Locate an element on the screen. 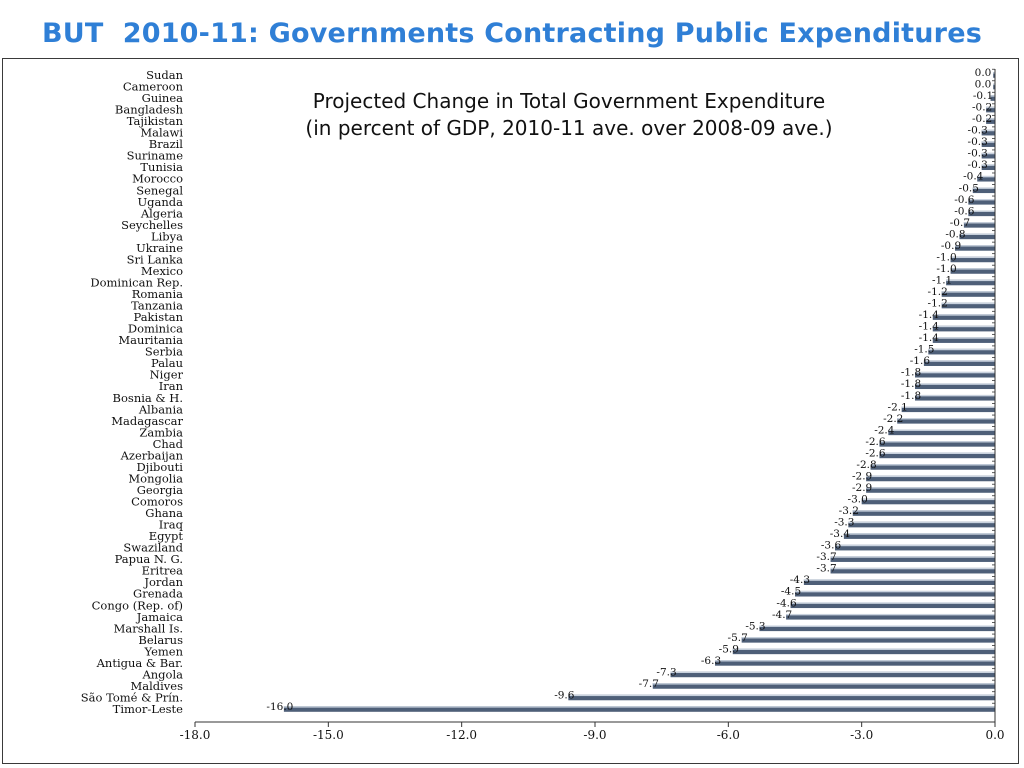 The width and height of the screenshot is (1024, 768). x-tick-label: -18.0 is located at coordinates (195, 735).